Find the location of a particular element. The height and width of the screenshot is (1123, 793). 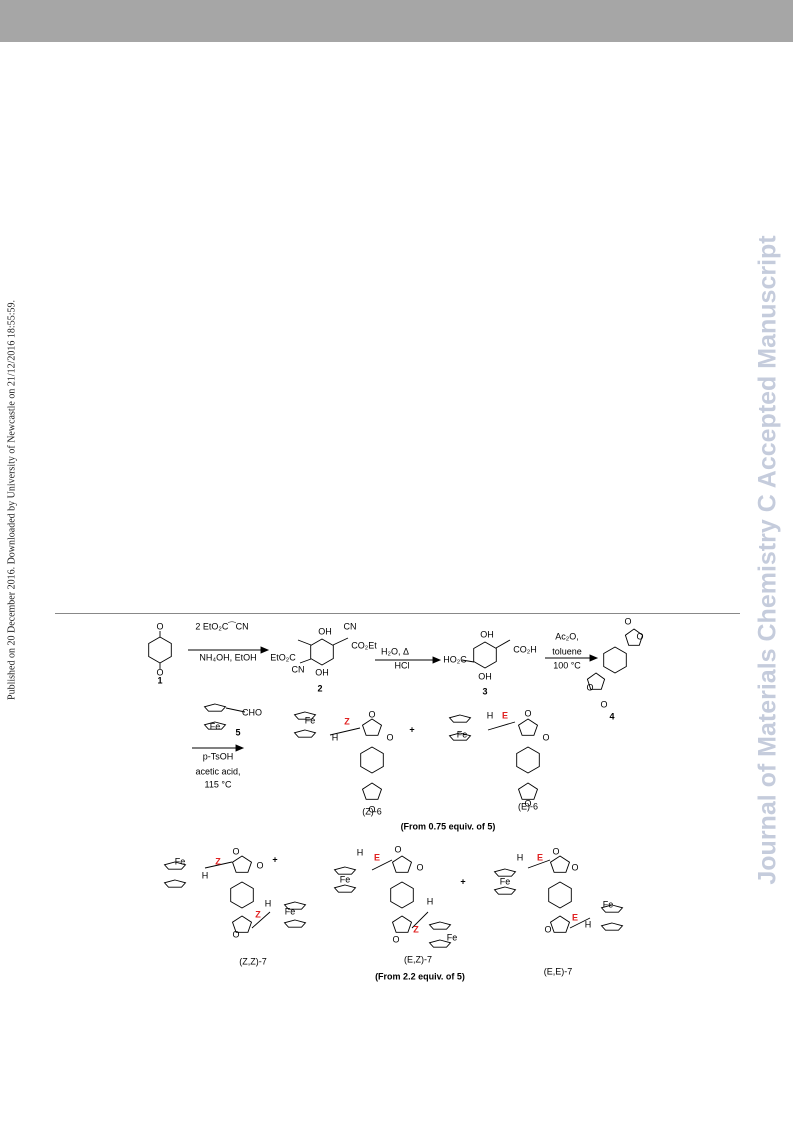

compound-number: 1 is located at coordinates (159, 680).